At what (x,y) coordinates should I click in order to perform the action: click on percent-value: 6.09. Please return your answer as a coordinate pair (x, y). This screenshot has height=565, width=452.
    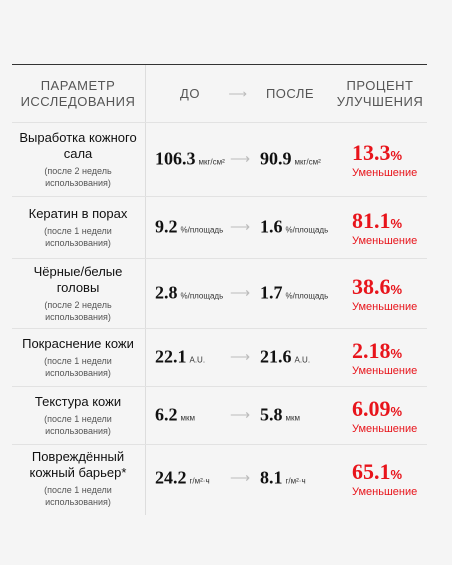
    Looking at the image, I should click on (371, 408).